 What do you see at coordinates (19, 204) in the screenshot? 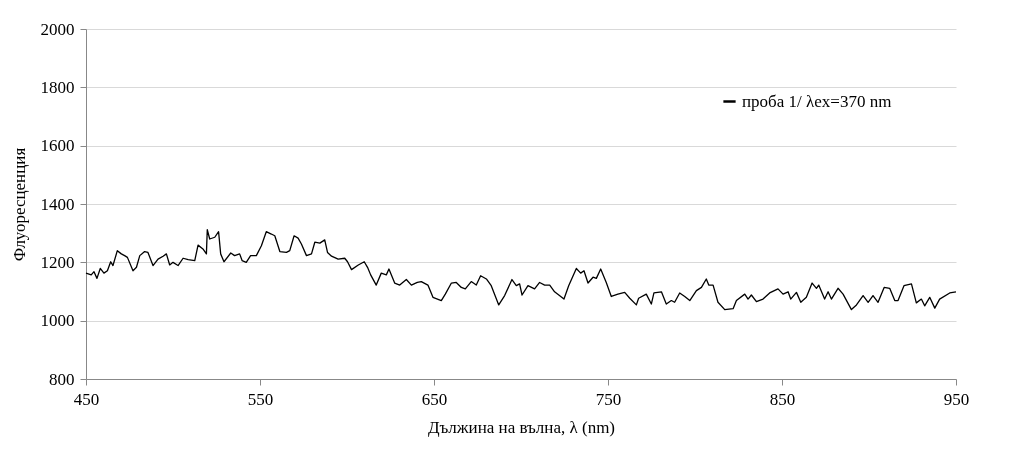
I see `y-axis-title: Флуоресценция` at bounding box center [19, 204].